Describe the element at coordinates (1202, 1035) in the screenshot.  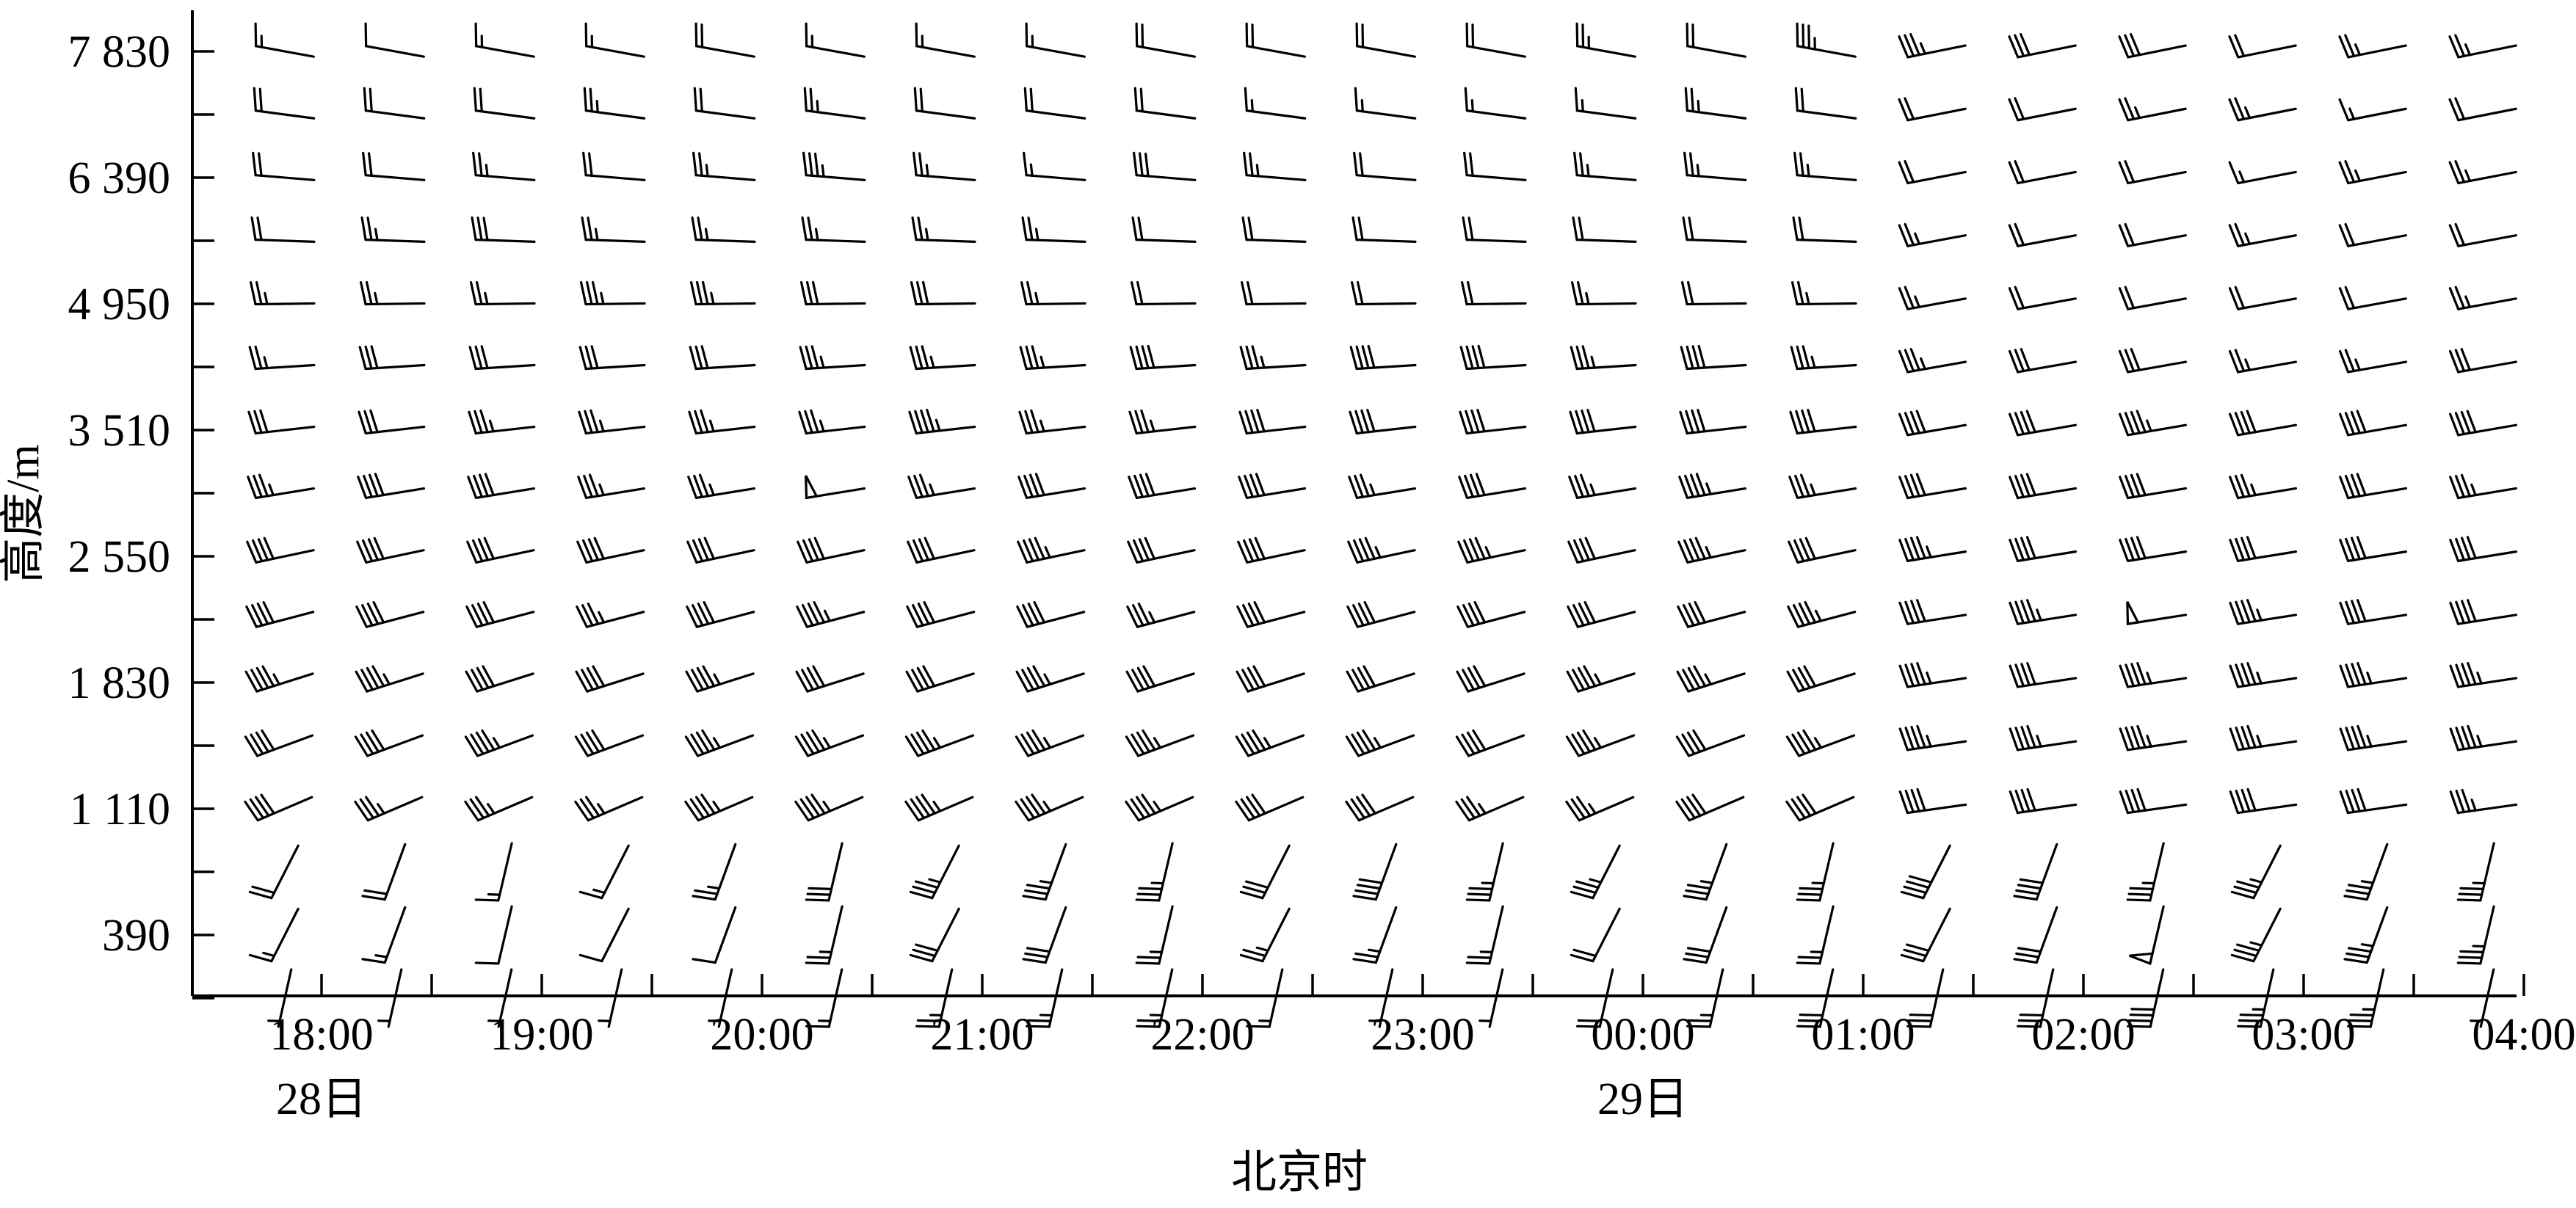
I see `x-tick-label: 22:00` at that location.